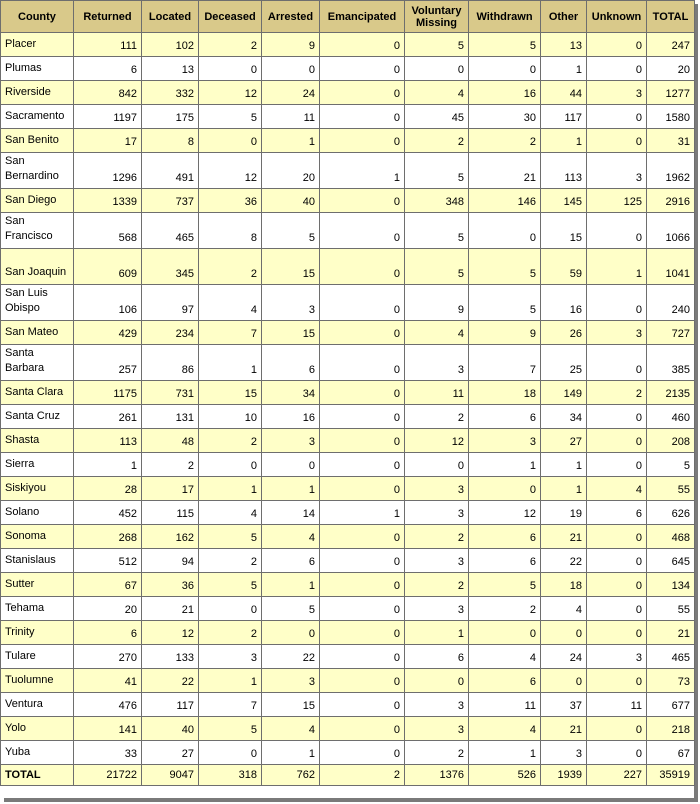 The image size is (700, 804). I want to click on table-row: Sierra 1 2 0 0 0 0 1 1 0 5, so click(347, 464).